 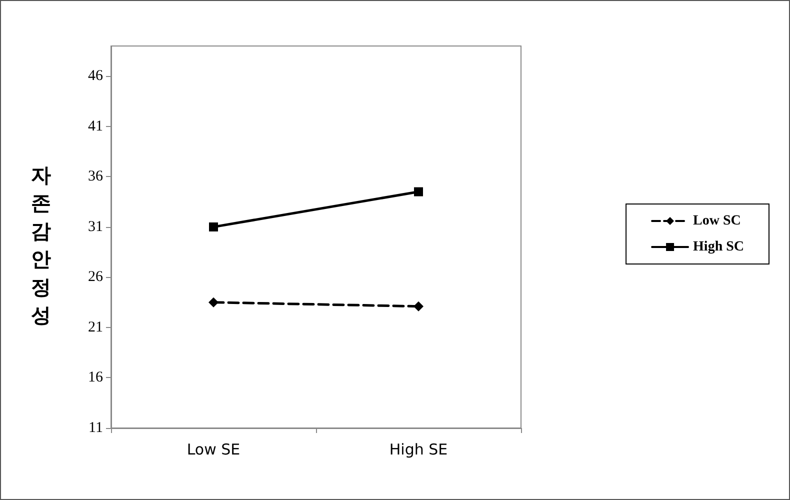 I want to click on y-axis-title: 자존감 안정성, so click(x=41, y=245).